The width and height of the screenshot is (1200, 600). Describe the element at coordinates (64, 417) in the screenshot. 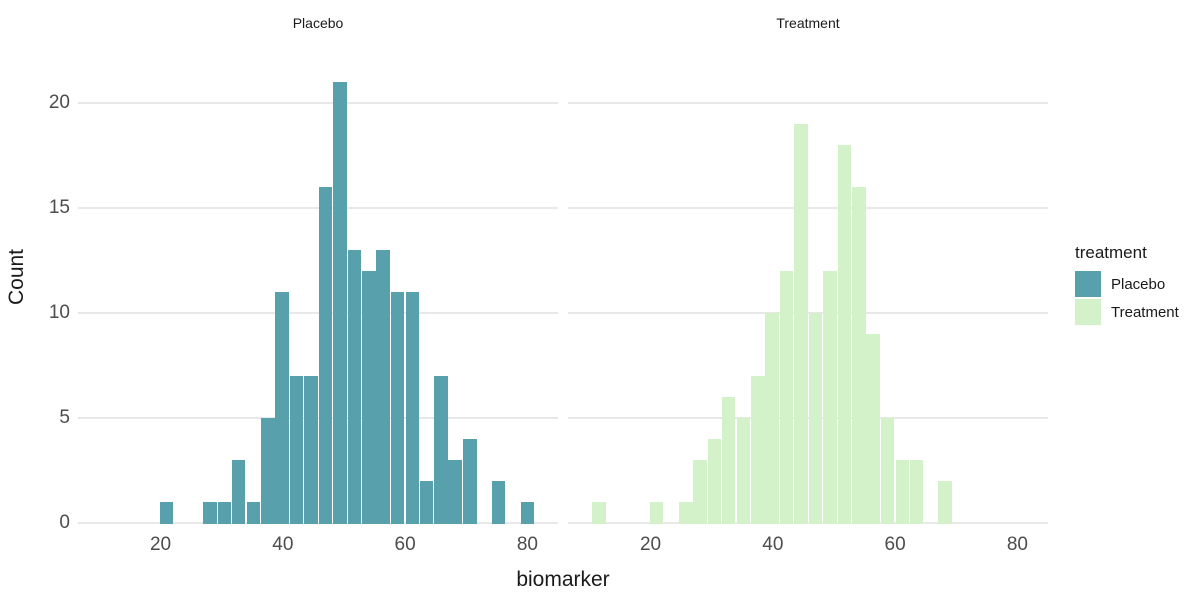

I see `y-axis-tick-label: 5` at that location.